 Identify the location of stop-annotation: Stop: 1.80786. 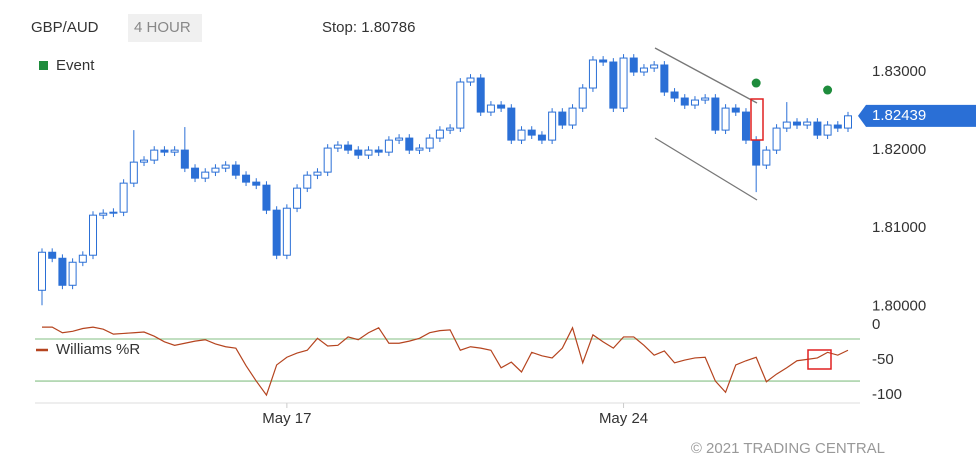
(368, 27).